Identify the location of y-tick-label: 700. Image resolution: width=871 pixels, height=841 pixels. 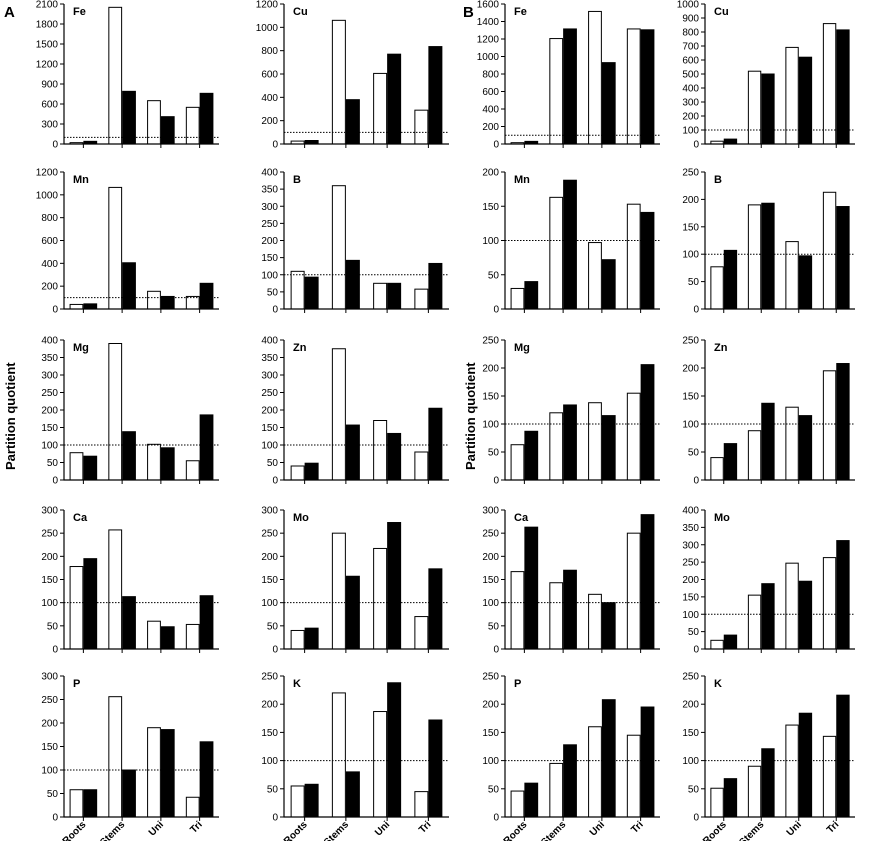
(690, 47).